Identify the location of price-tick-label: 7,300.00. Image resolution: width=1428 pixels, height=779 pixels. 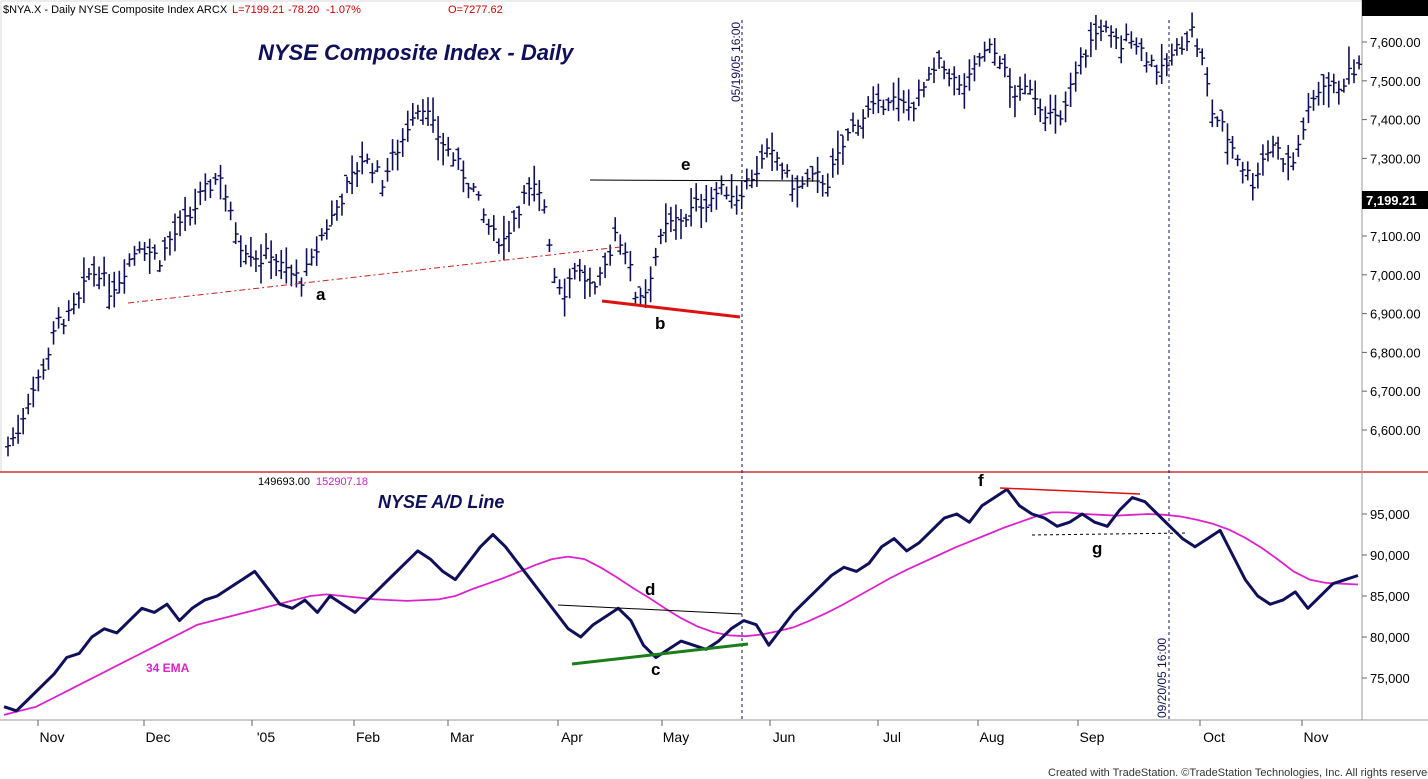
(1395, 158).